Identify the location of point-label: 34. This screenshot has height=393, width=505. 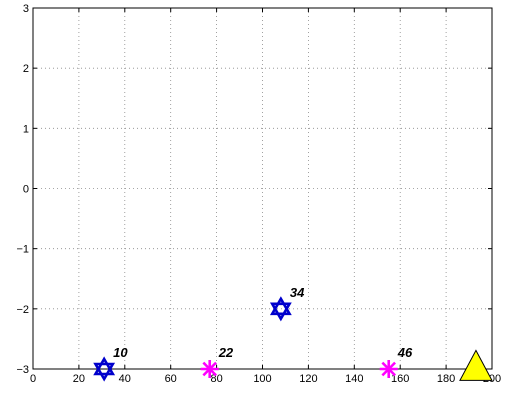
(297, 292).